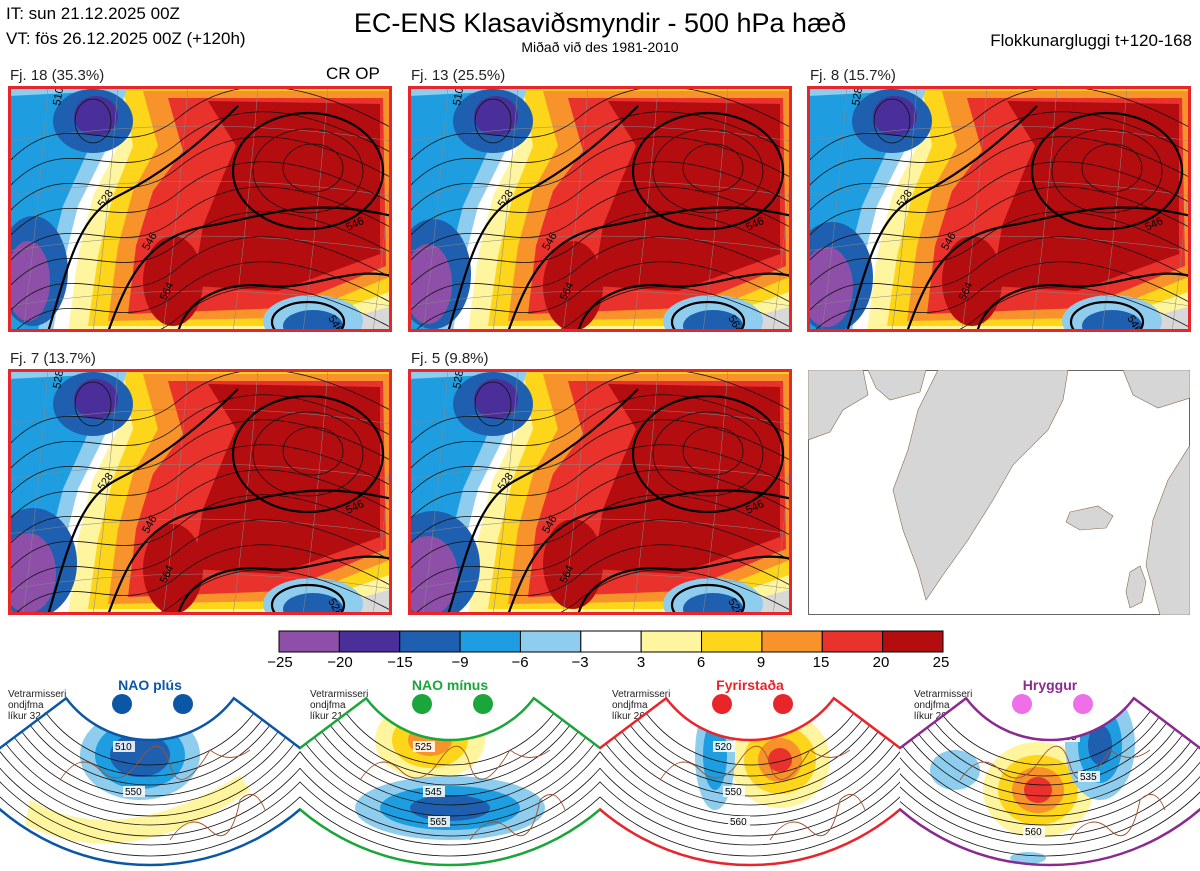 Image resolution: width=1200 pixels, height=871 pixels. I want to click on contour-label: 550, so click(133, 792).